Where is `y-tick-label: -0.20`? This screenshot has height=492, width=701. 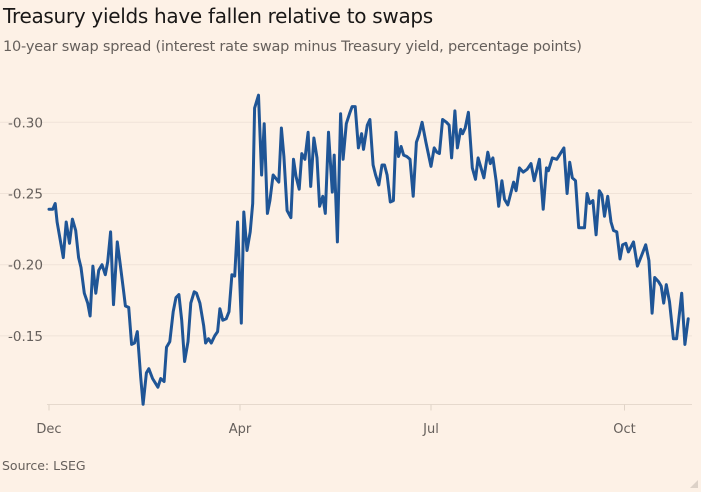
y-tick-label: -0.20 is located at coordinates (25, 266).